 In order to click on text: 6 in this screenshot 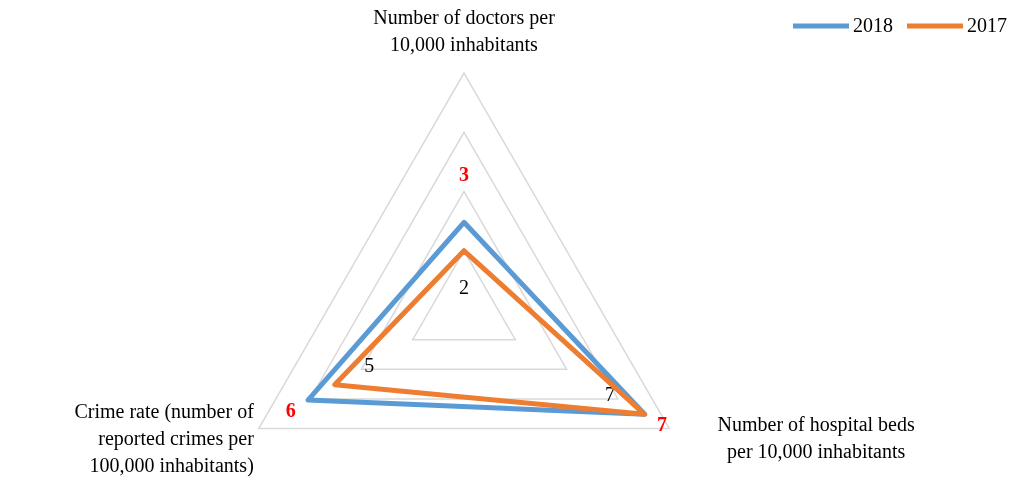, I will do `click(290, 410)`.